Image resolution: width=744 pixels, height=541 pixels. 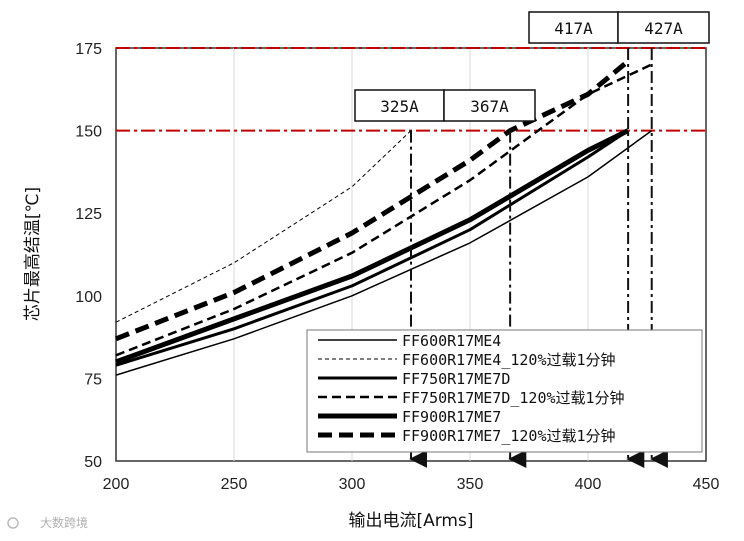 What do you see at coordinates (513, 398) in the screenshot?
I see `legend-label-4: FF750R17ME7D_120%过载1分钟` at bounding box center [513, 398].